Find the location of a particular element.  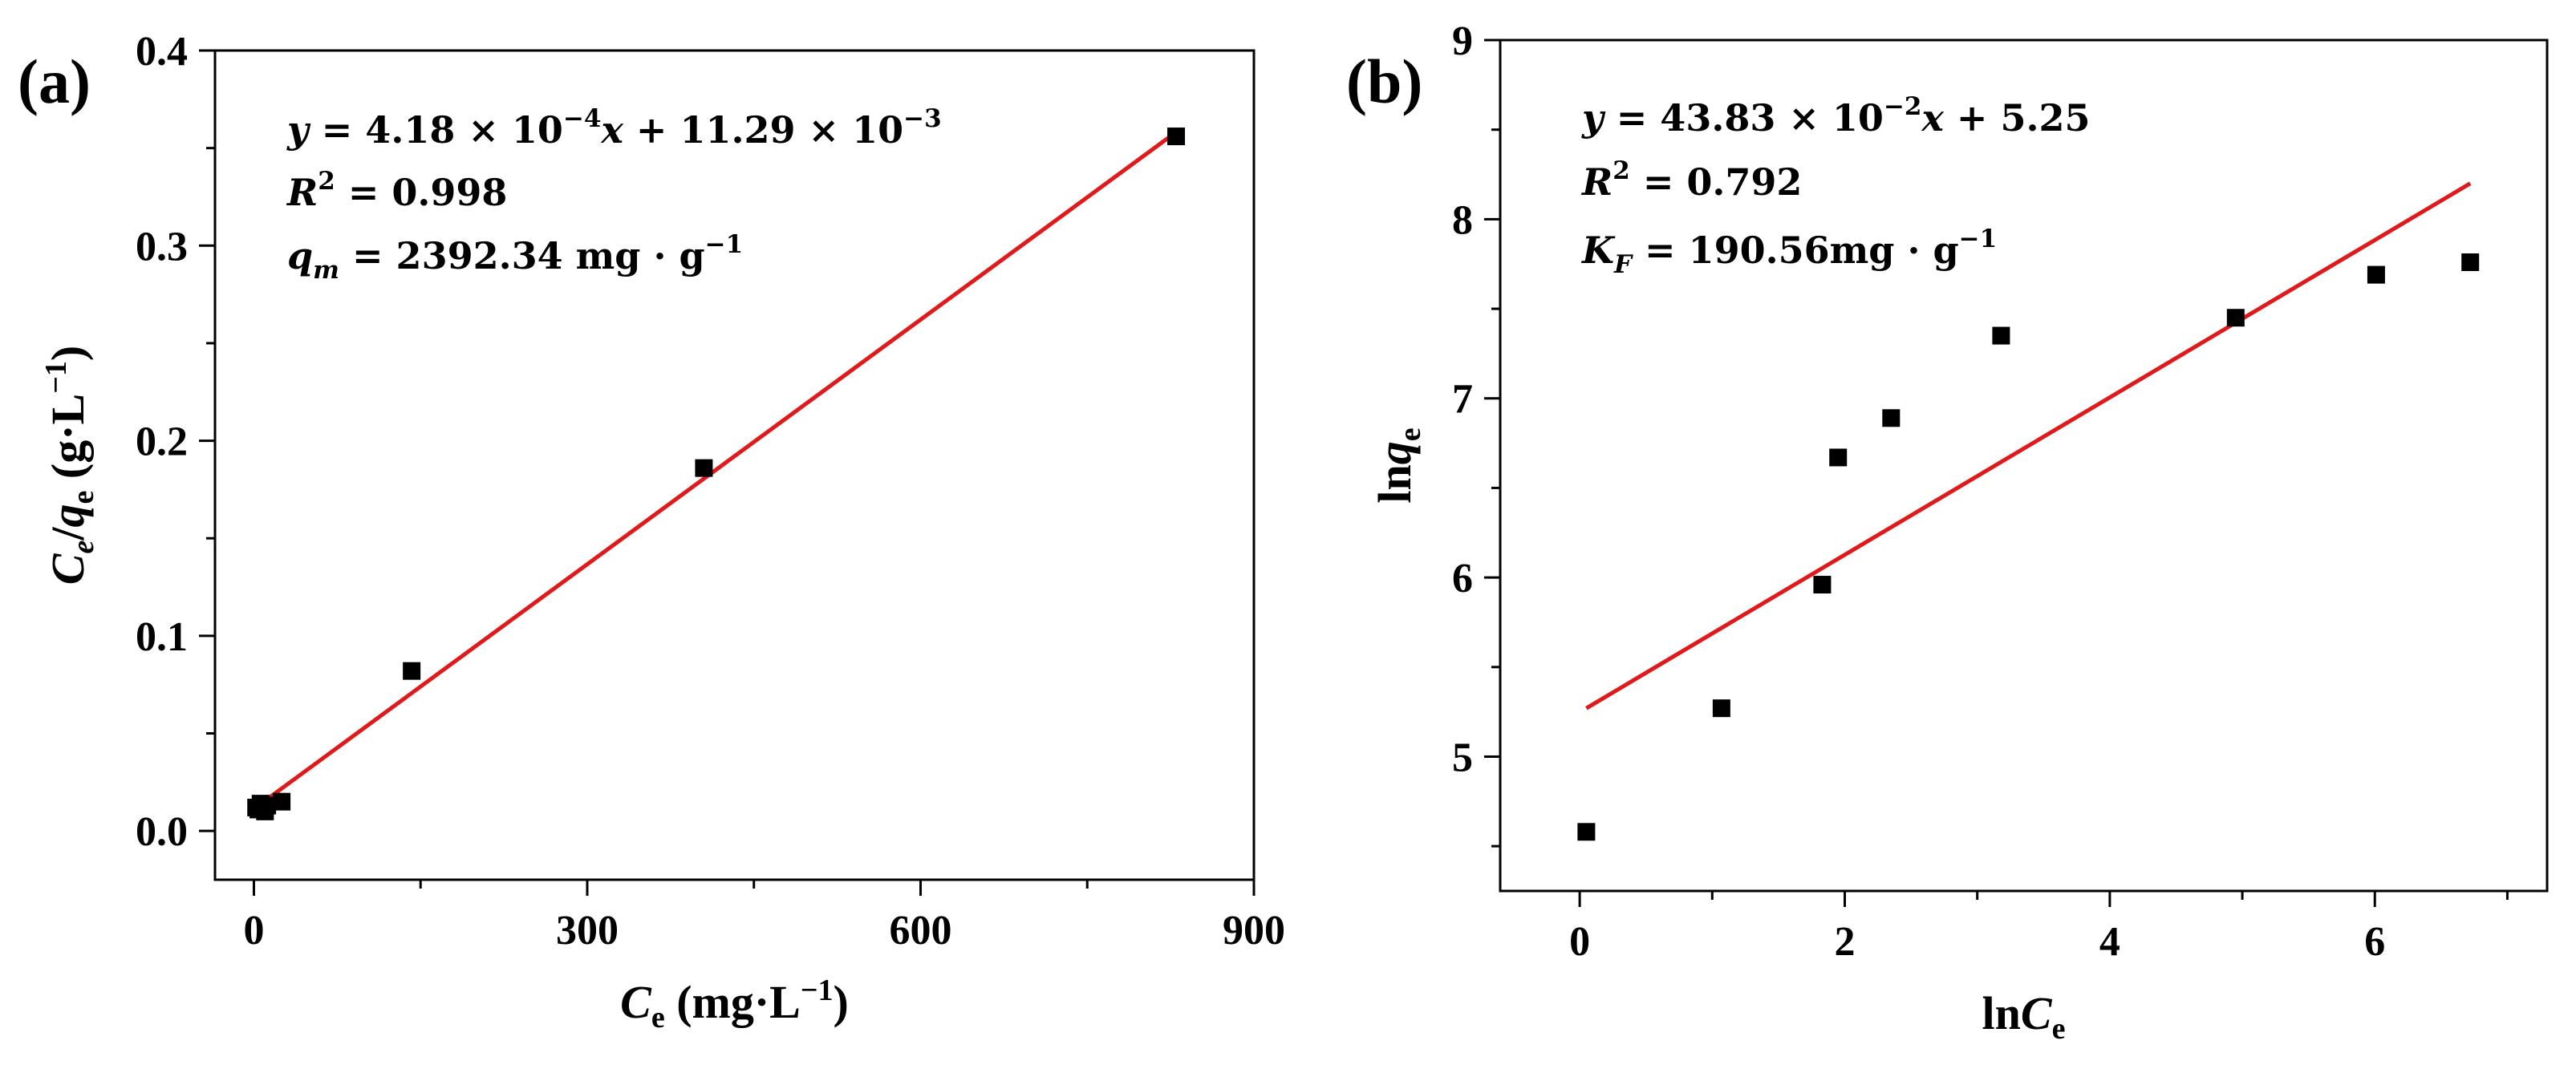

y-axis-title: Ce/qe (g·L−1) is located at coordinates (69, 465).